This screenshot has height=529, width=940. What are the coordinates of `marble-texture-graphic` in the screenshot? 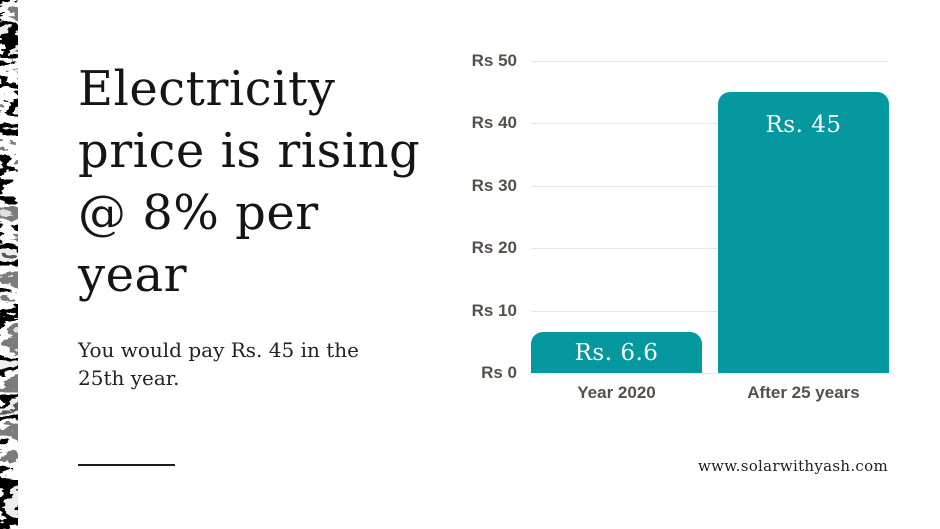 It's located at (9, 264).